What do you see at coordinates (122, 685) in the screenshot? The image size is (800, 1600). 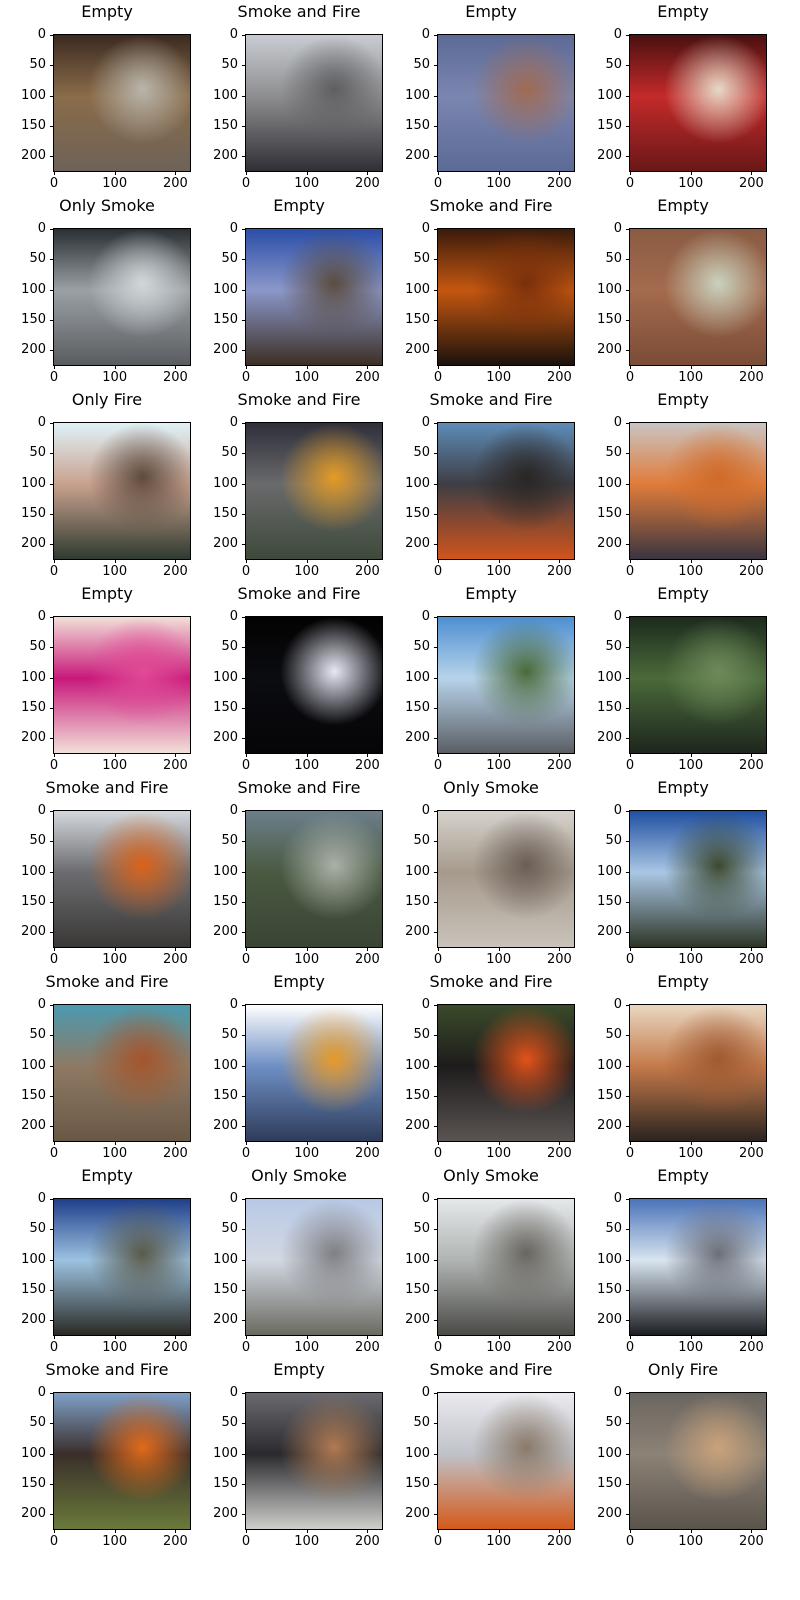 I see `dragon-fruit-photo` at bounding box center [122, 685].